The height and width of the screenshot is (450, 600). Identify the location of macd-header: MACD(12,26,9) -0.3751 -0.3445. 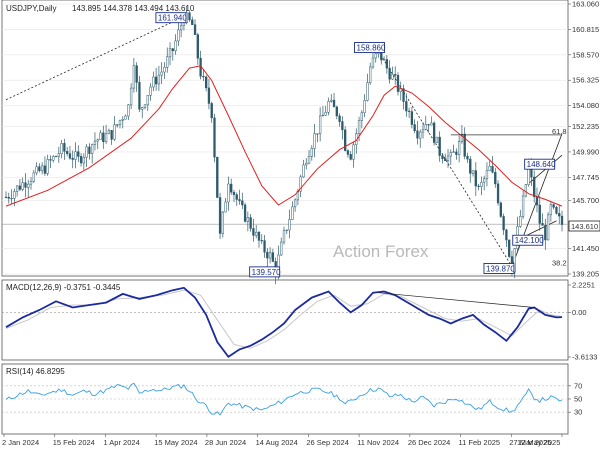
(63, 287).